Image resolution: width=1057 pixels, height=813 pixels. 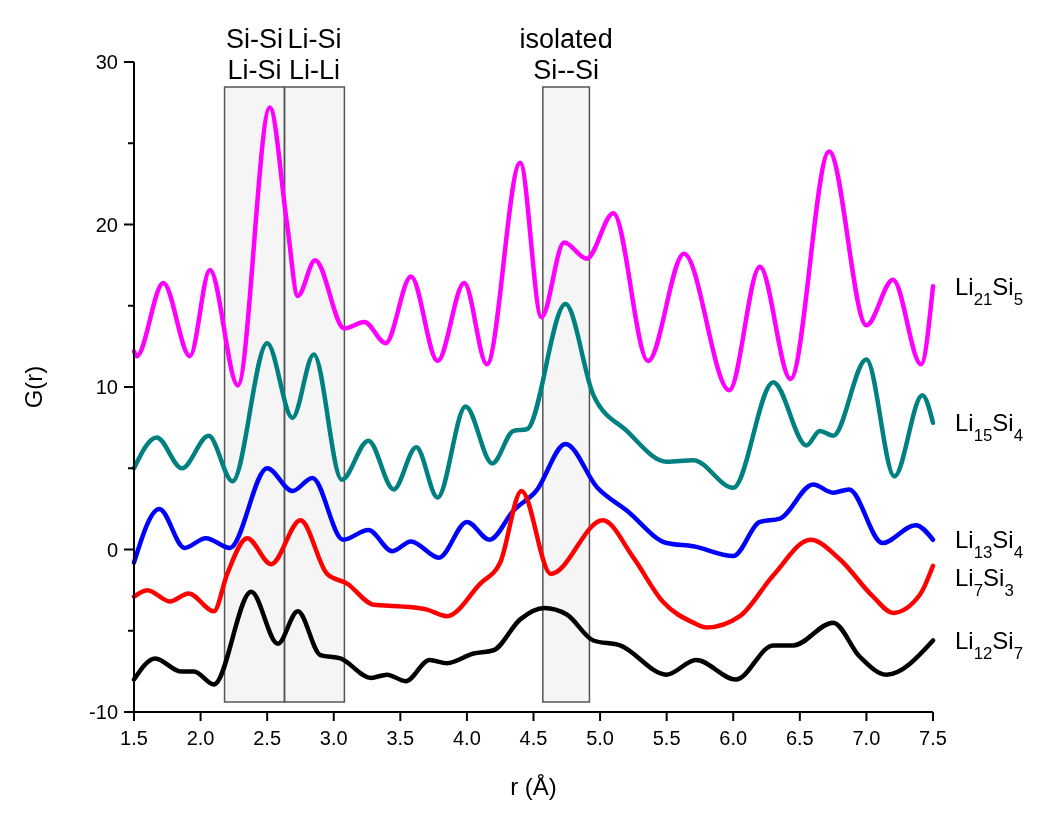 What do you see at coordinates (989, 544) in the screenshot?
I see `series-label: Li$_{13}$Si$_{4}$` at bounding box center [989, 544].